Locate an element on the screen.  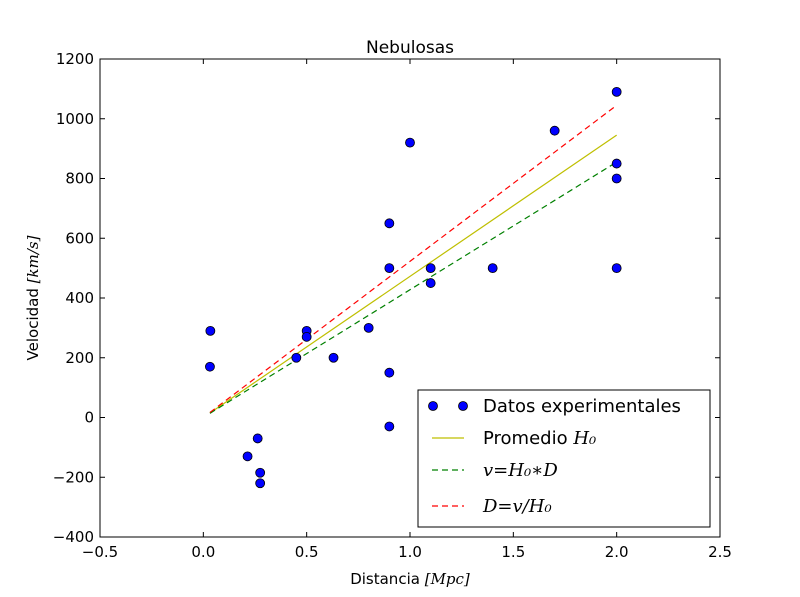
legend-label: D=v/H₀ is located at coordinates (517, 506).